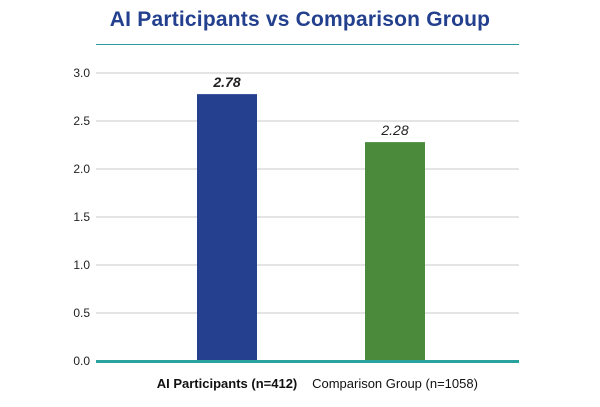 This screenshot has height=407, width=600. What do you see at coordinates (81, 361) in the screenshot?
I see `y-tick-label: 0.0` at bounding box center [81, 361].